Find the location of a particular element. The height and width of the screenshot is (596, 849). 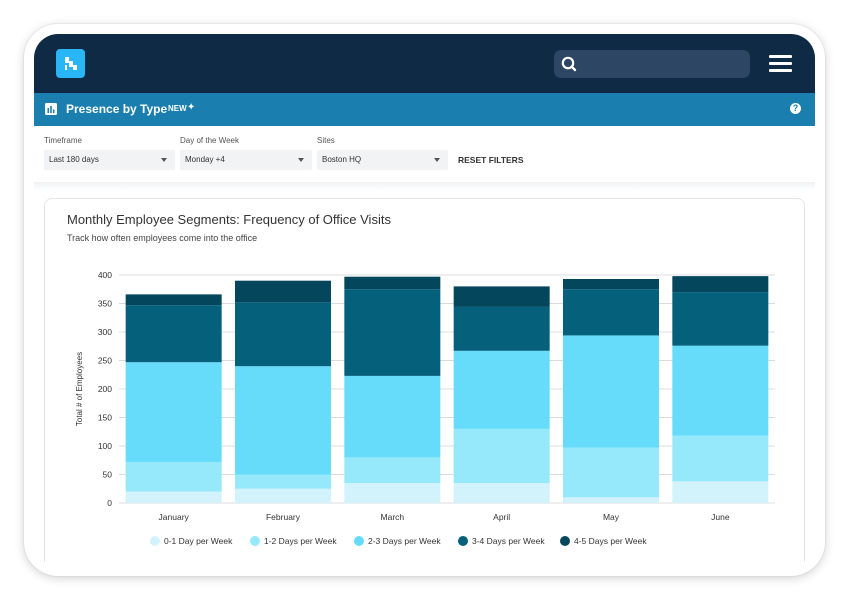

legend-label: 3-4 Days per Week is located at coordinates (508, 541).